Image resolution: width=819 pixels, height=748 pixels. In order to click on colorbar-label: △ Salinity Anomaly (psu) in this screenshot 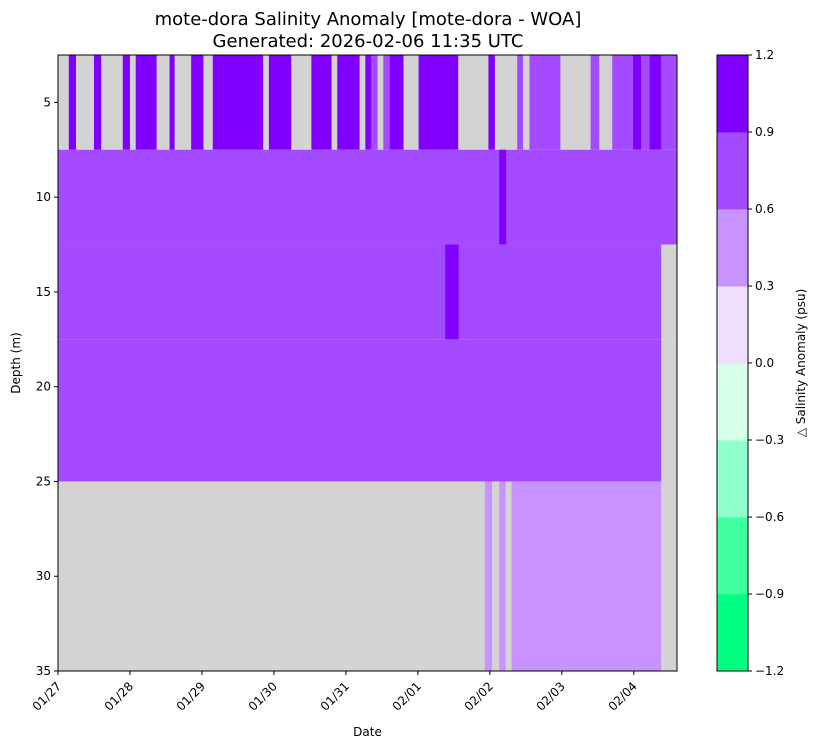, I will do `click(801, 363)`.